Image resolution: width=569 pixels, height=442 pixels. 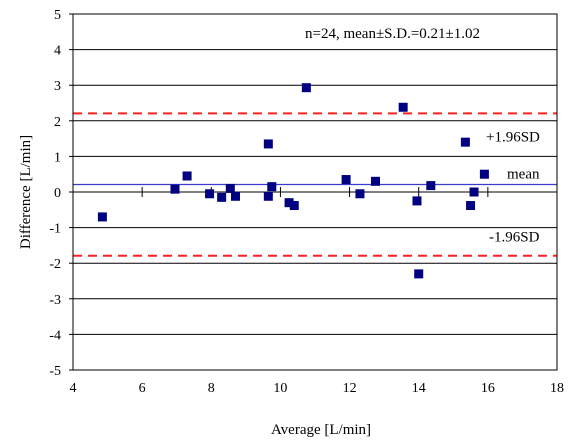 What do you see at coordinates (514, 238) in the screenshot?
I see `lower-limit-label: -1.96SD` at bounding box center [514, 238].